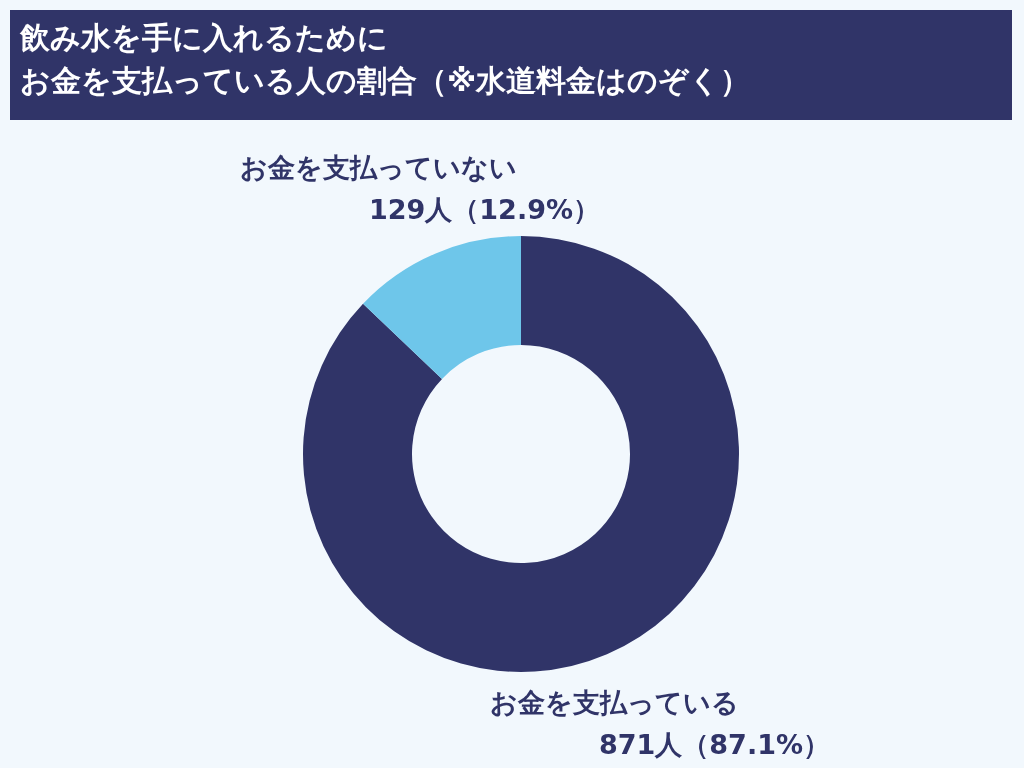 The width and height of the screenshot is (1024, 768). What do you see at coordinates (386, 81) in the screenshot?
I see `chart-subtitle: お金を支払っている人の割合（※水道料金はのぞく）` at bounding box center [386, 81].